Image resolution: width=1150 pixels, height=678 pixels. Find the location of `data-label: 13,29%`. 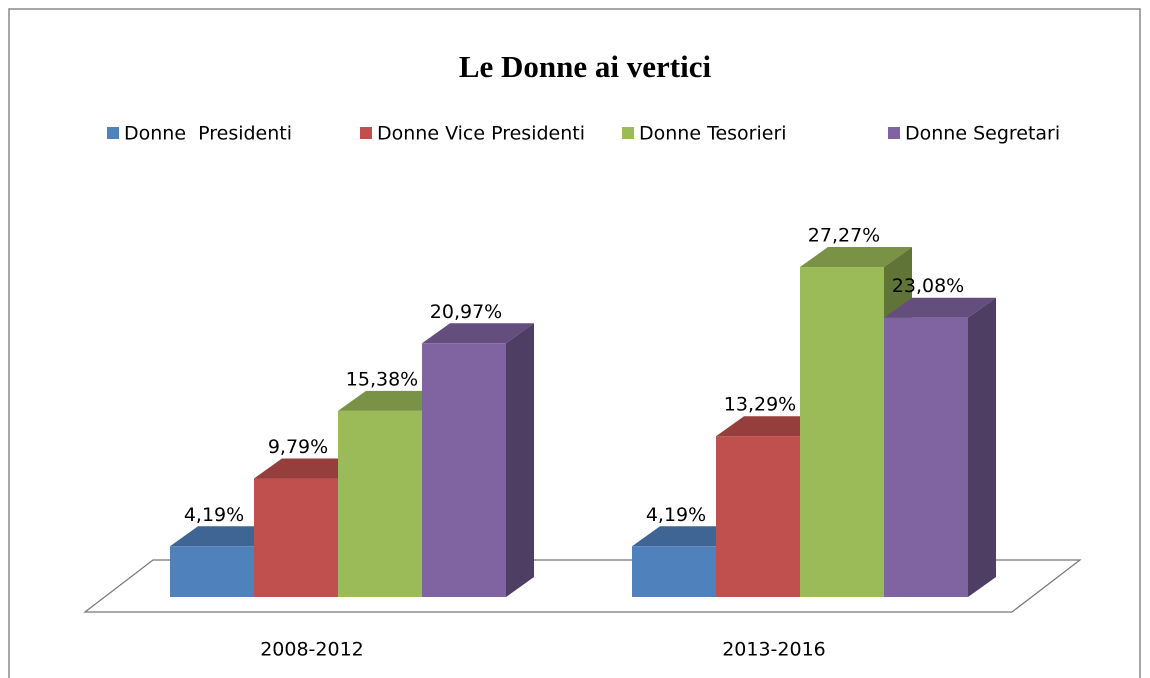

data-label: 13,29% is located at coordinates (760, 405).